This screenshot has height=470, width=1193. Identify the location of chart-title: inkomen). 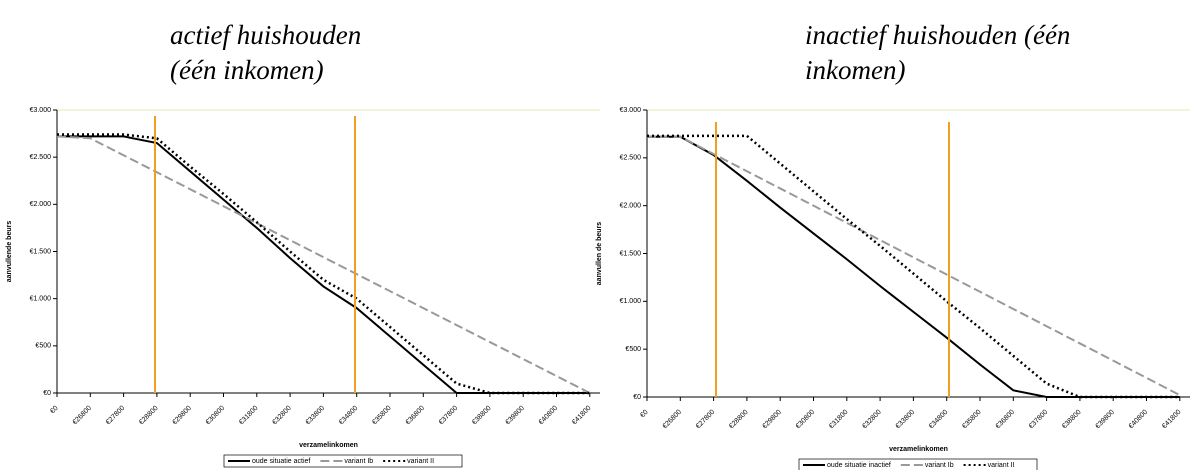
(855, 70).